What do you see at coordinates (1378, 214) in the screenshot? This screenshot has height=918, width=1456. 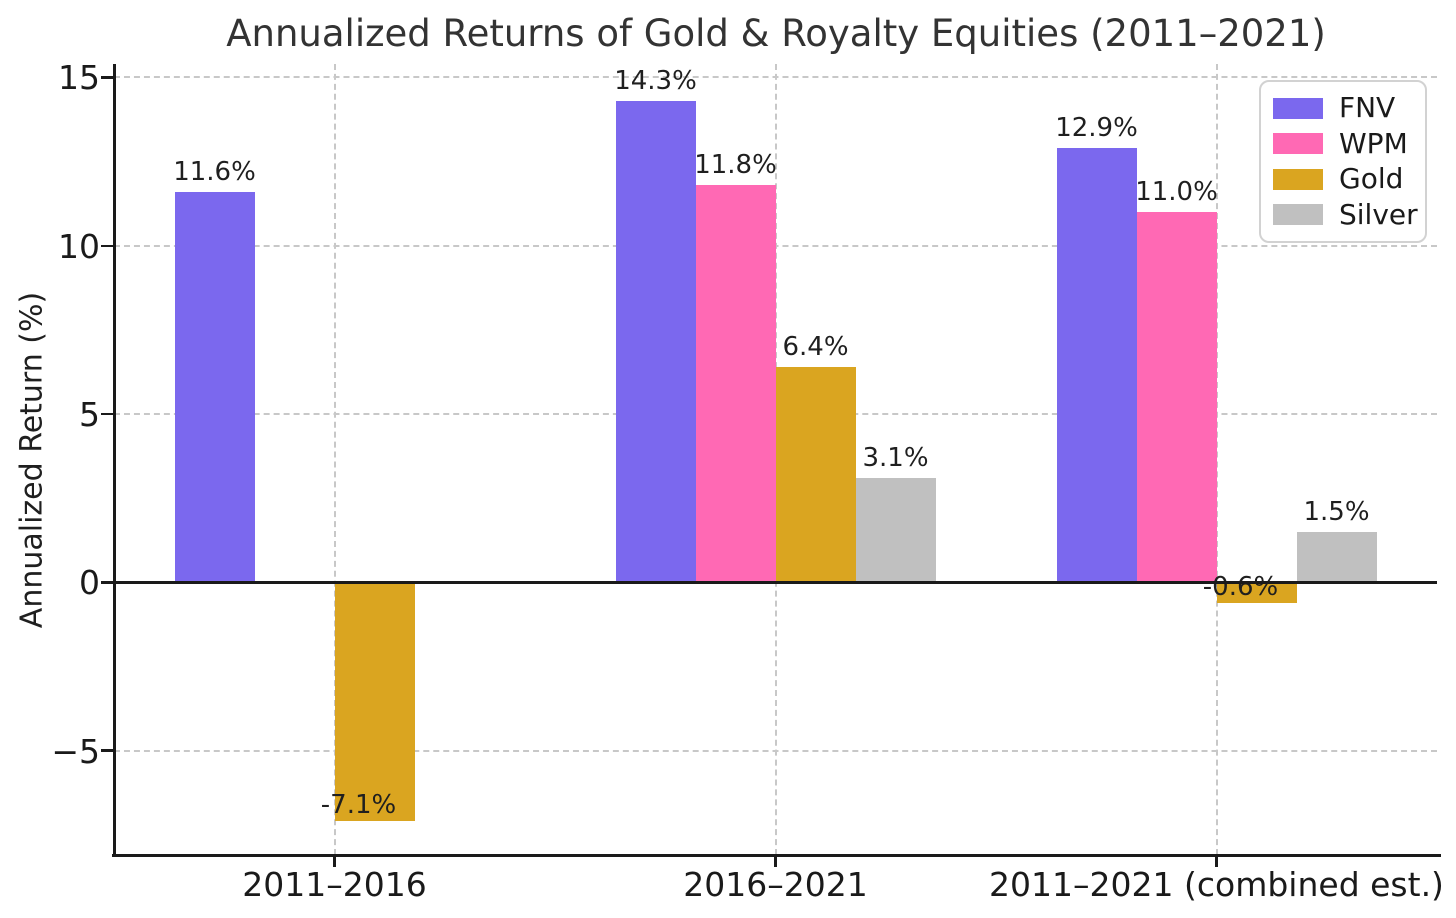 I see `legend-label-silver: Silver` at bounding box center [1378, 214].